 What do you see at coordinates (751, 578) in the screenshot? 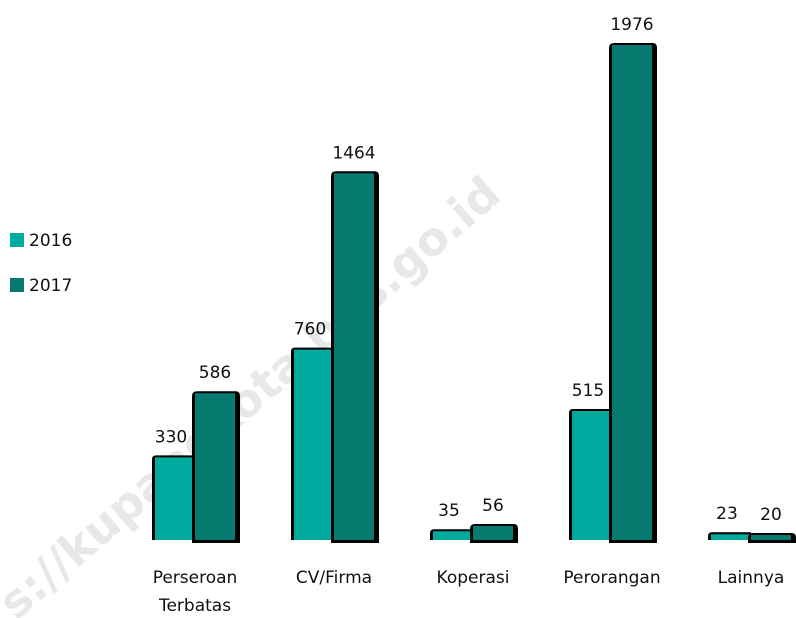
I see `x-tick-label: Lainnya` at bounding box center [751, 578].